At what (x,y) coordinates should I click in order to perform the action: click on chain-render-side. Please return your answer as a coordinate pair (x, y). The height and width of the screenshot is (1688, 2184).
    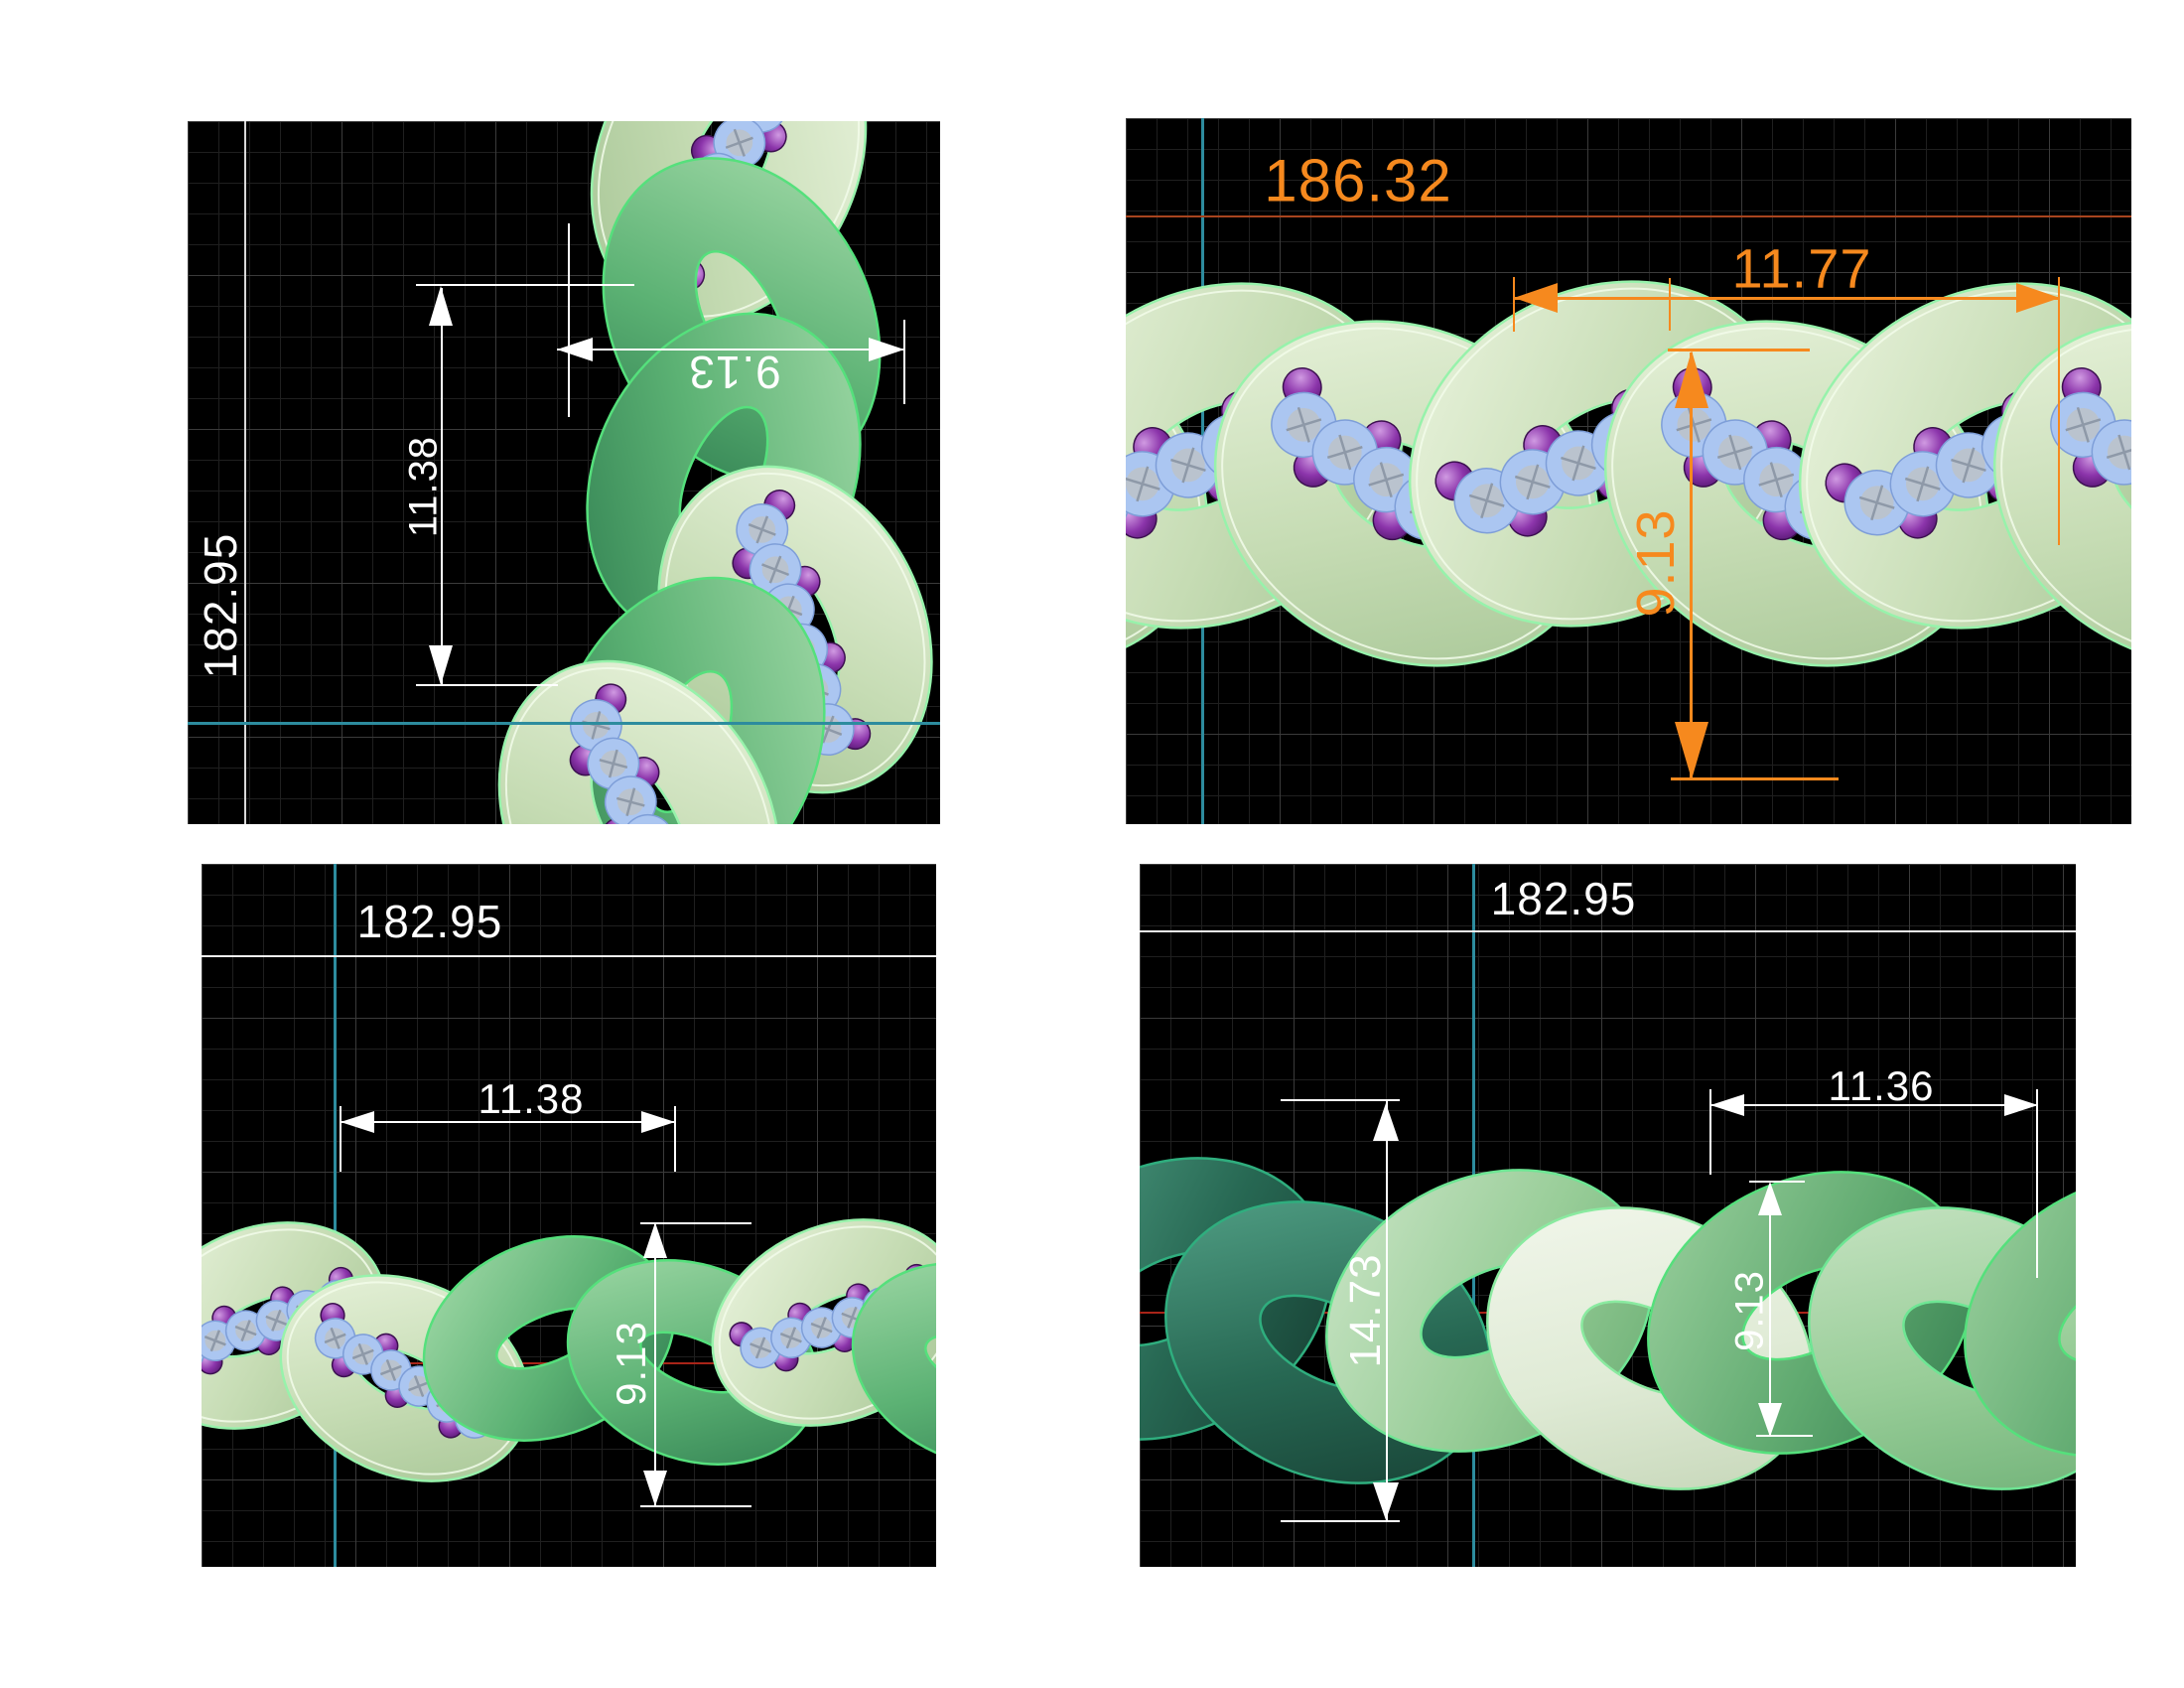
    Looking at the image, I should click on (1608, 1323).